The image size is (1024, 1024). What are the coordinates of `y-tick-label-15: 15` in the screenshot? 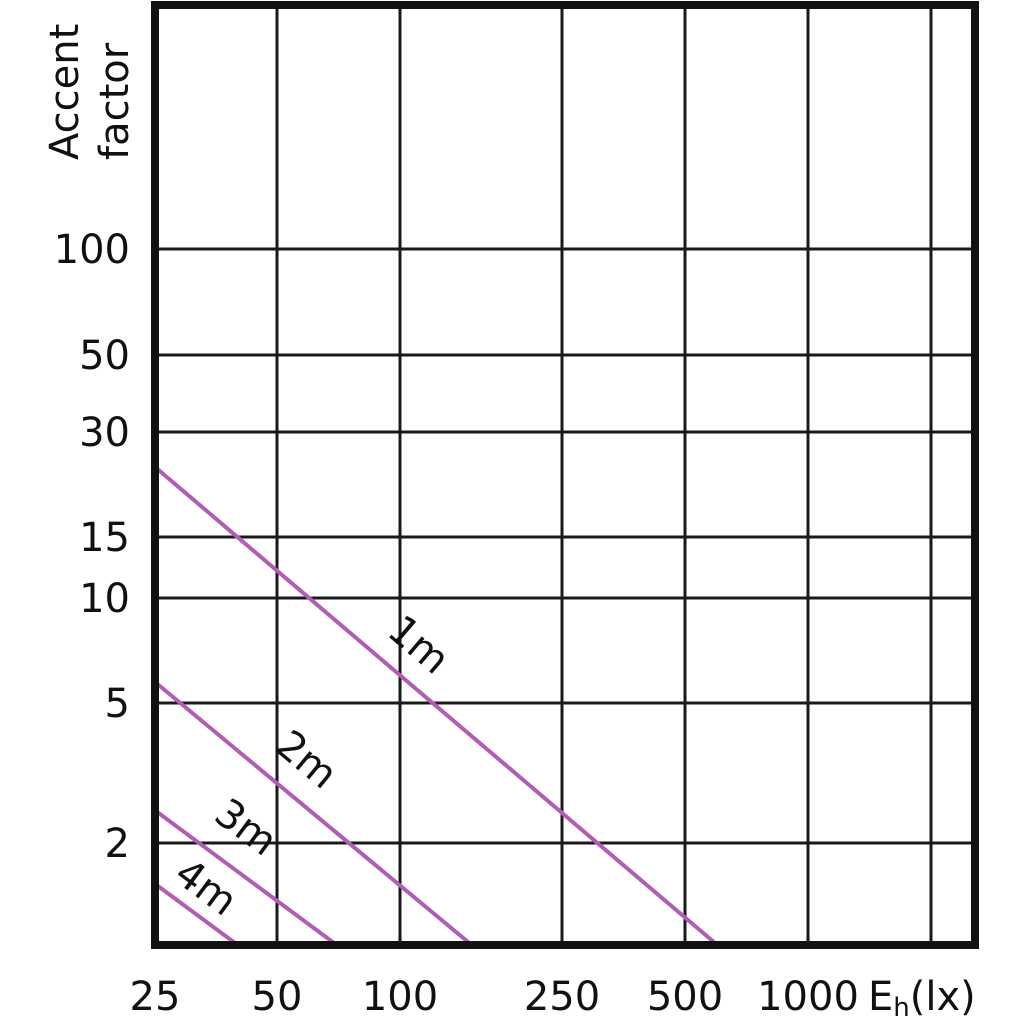 It's located at (104, 538).